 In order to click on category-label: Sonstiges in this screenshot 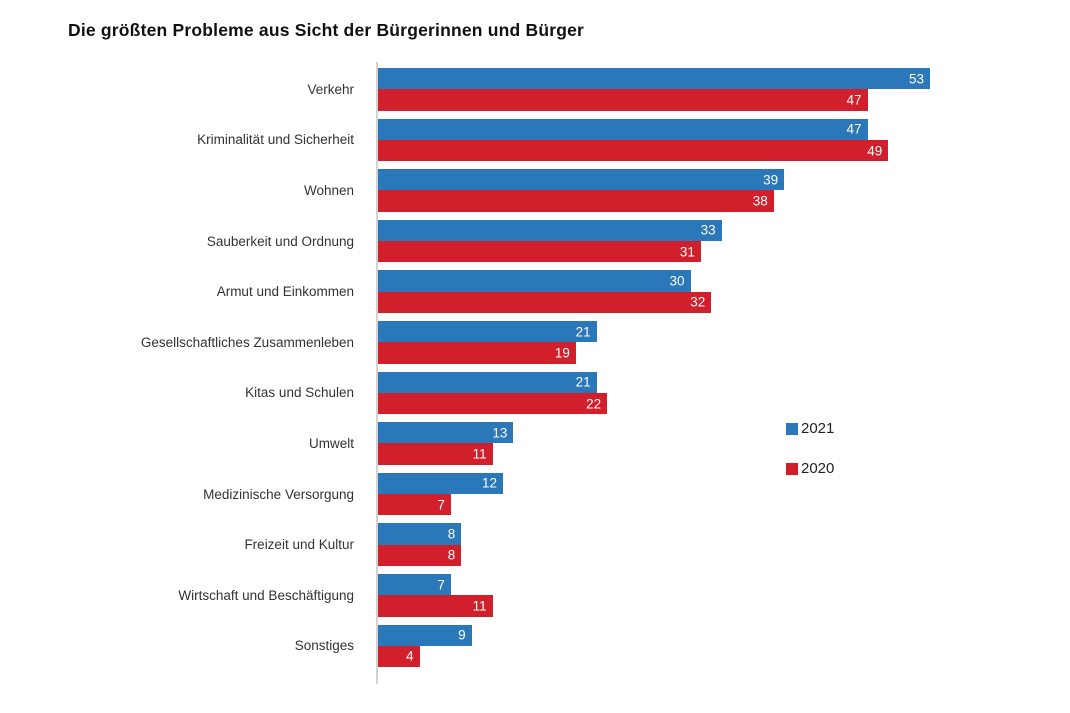, I will do `click(324, 646)`.